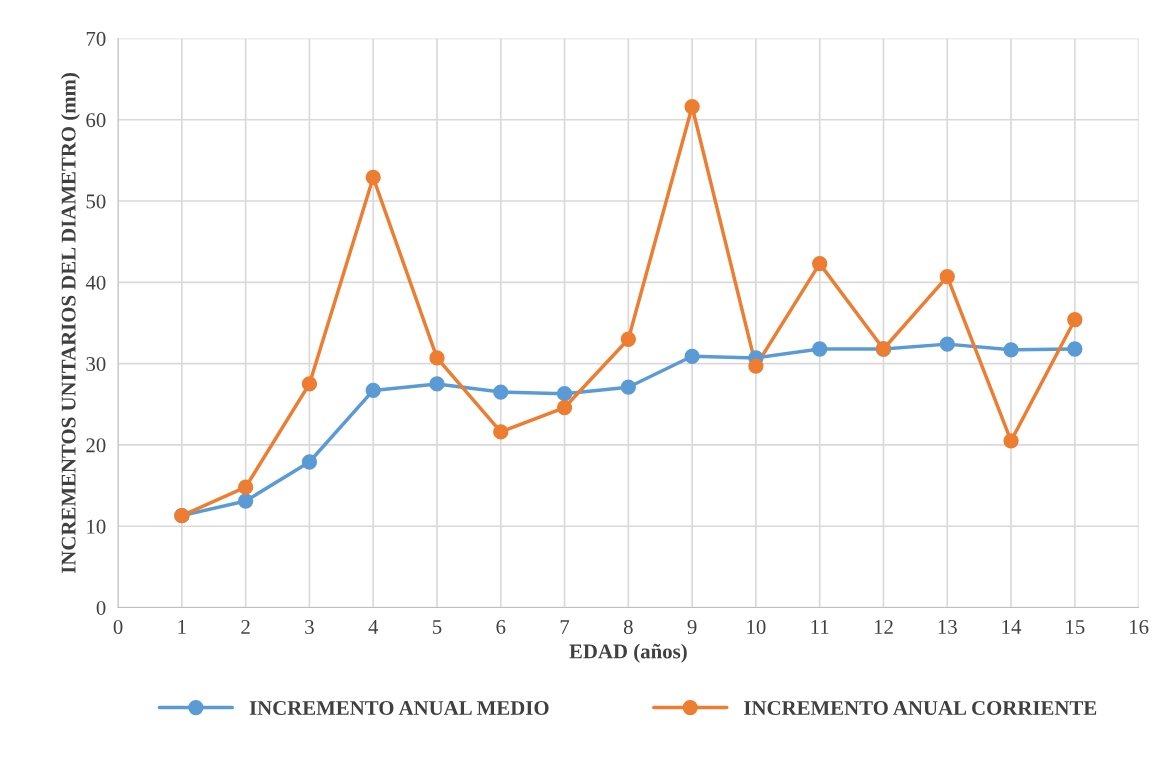 Image resolution: width=1169 pixels, height=769 pixels. Describe the element at coordinates (1012, 627) in the screenshot. I see `x-tick-label: 14` at that location.